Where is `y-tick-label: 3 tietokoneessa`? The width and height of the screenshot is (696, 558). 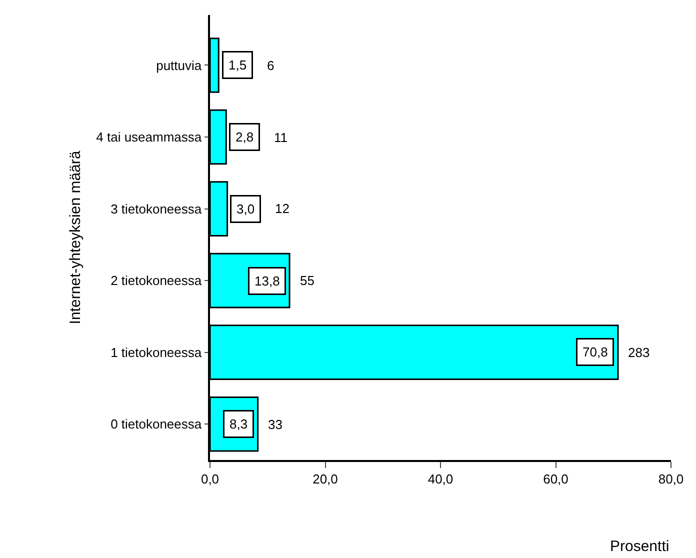 y-tick-label: 3 tietokoneessa is located at coordinates (156, 208).